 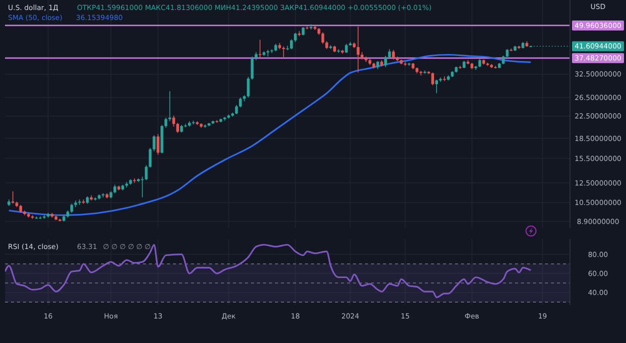 I want to click on line-series, so click(x=268, y=271).